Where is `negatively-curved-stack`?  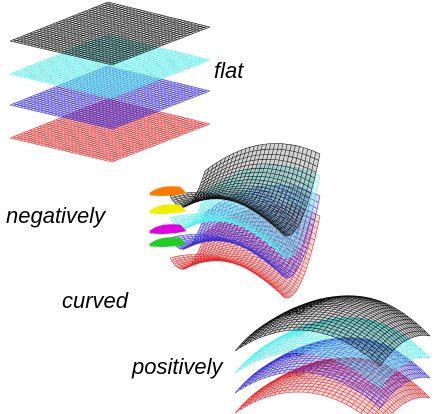
negatively-curved-stack is located at coordinates (235, 221).